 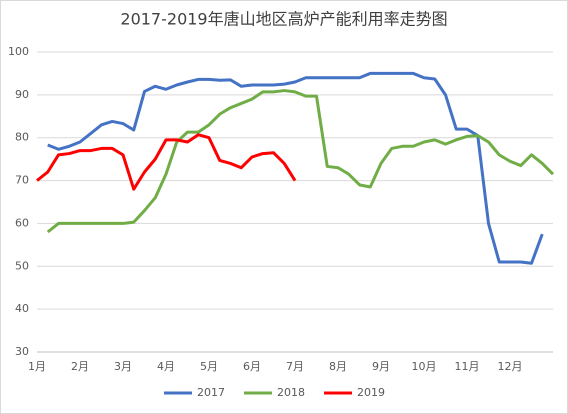 What do you see at coordinates (209, 366) in the screenshot?
I see `x-tick-label: 5月` at bounding box center [209, 366].